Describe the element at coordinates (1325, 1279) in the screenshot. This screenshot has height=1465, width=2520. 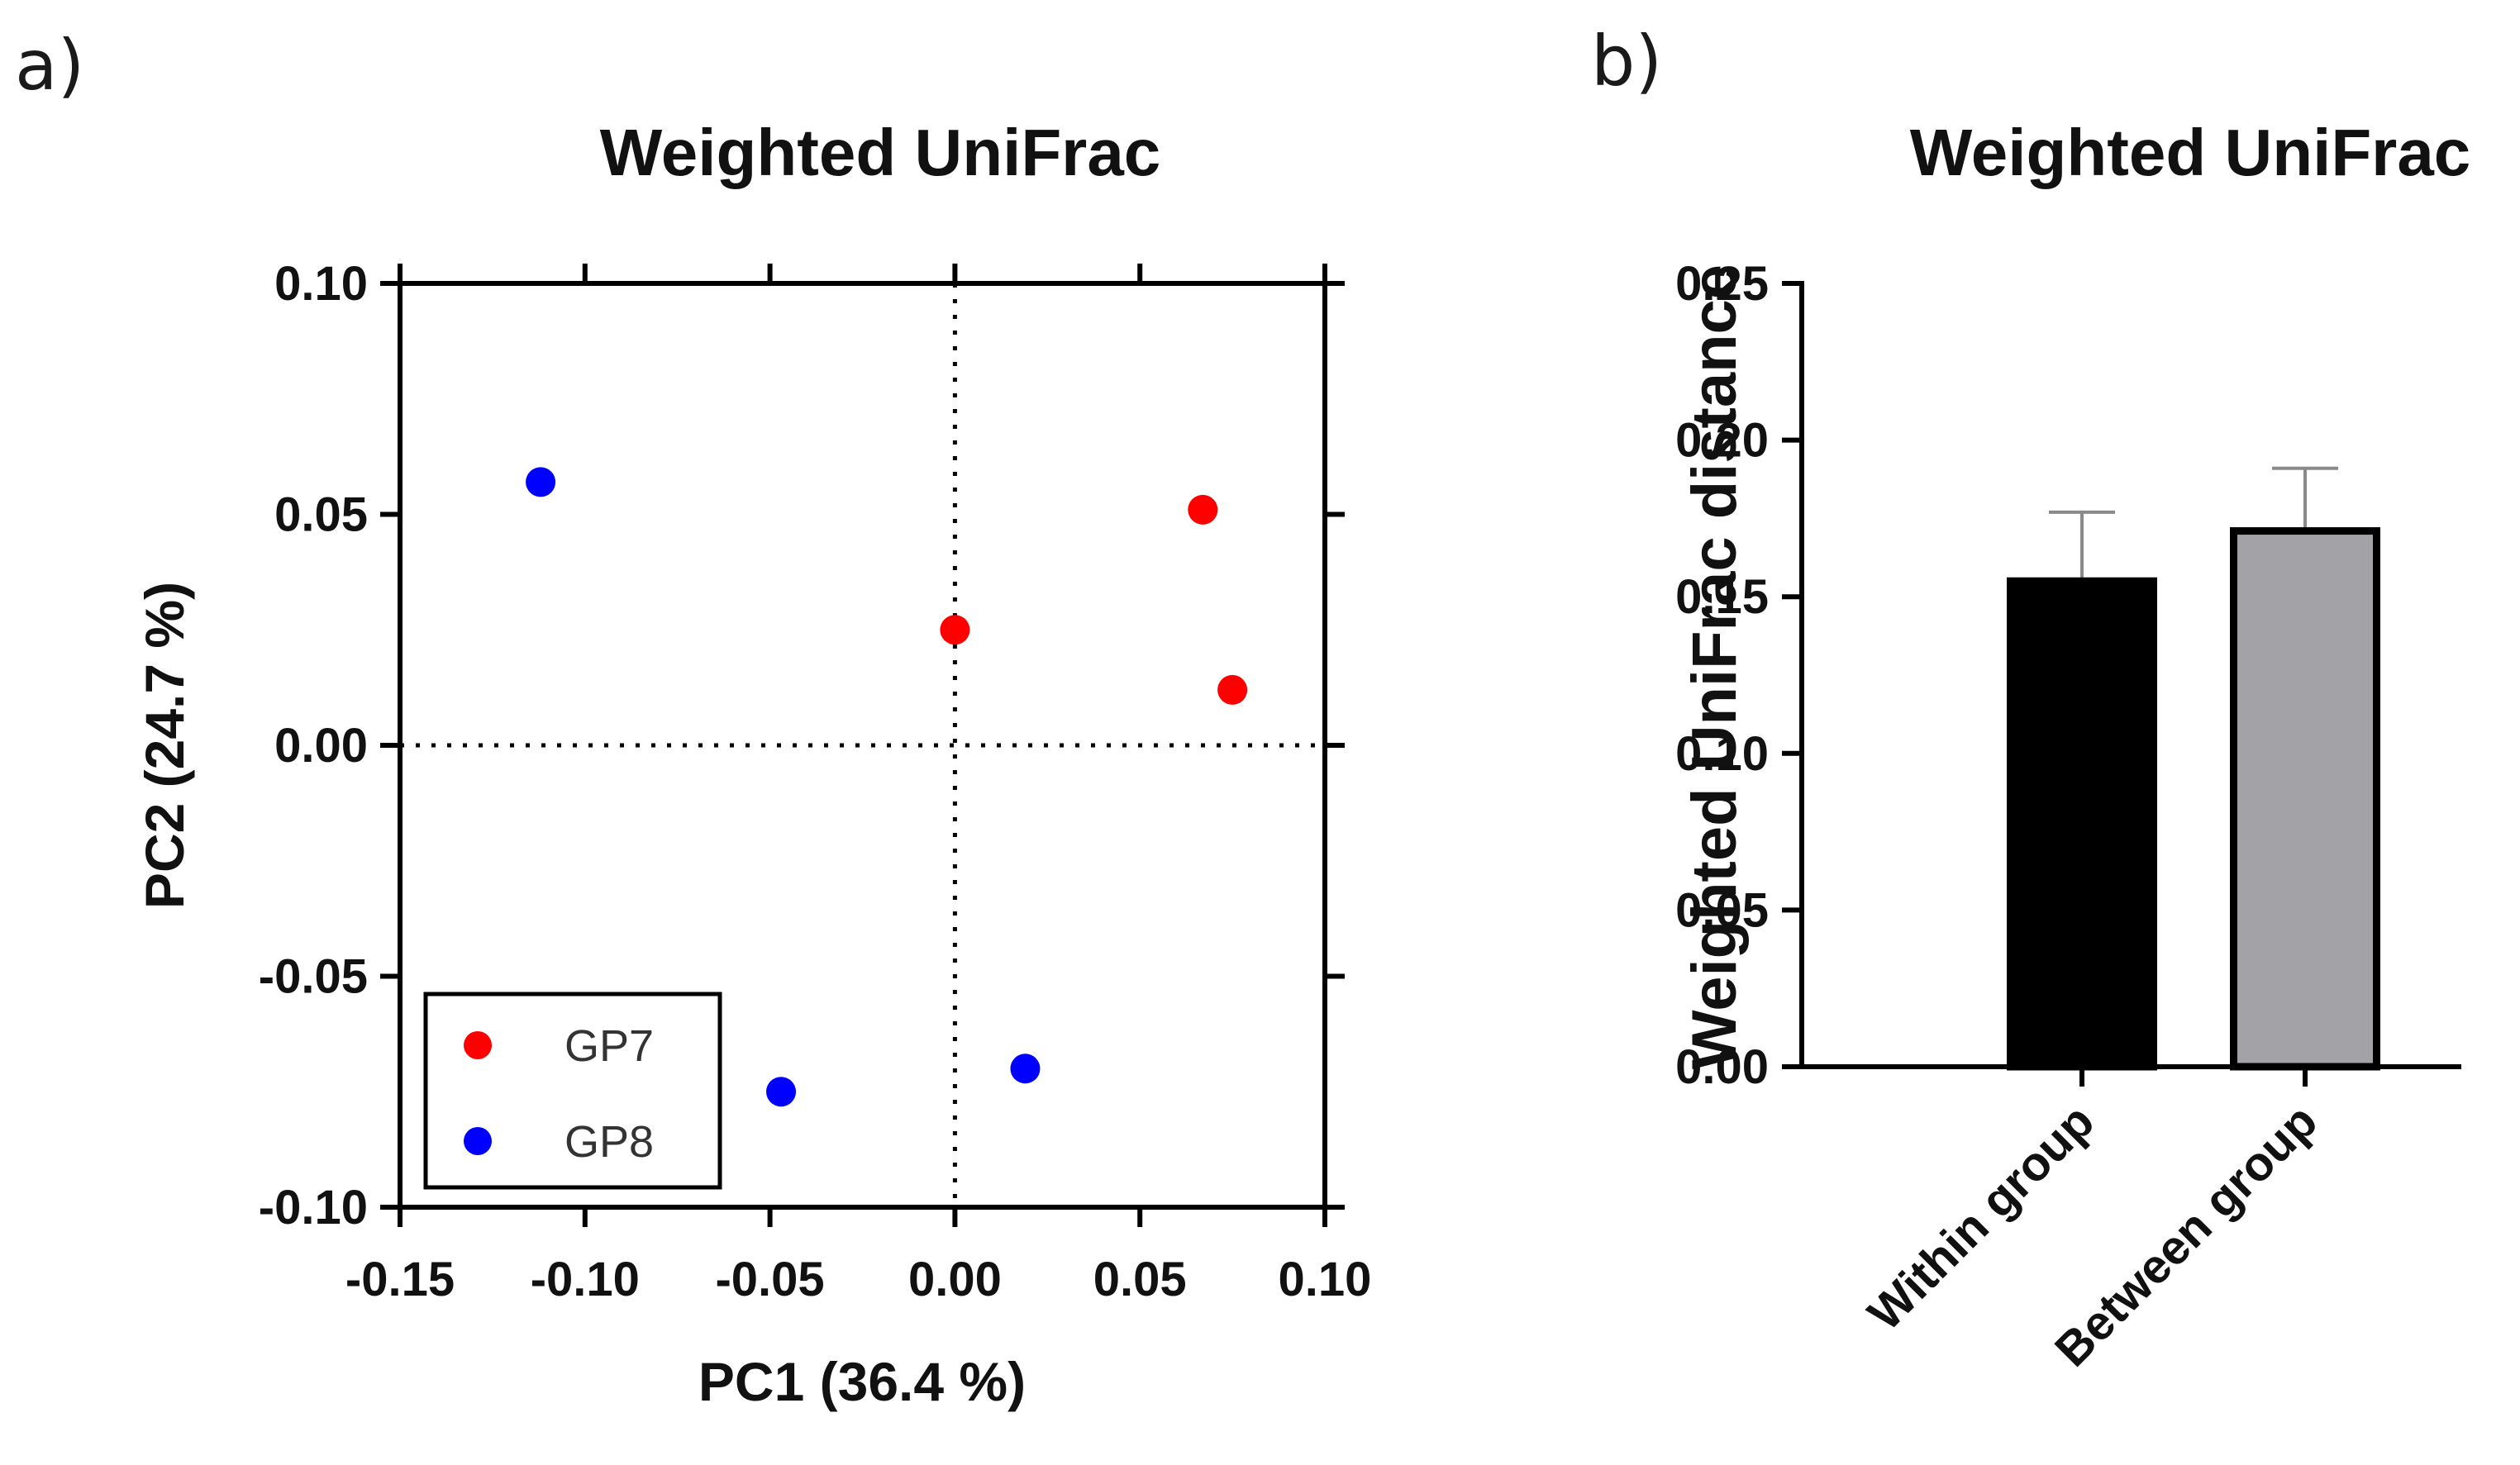
I see `x-tick-label: 0.10` at that location.